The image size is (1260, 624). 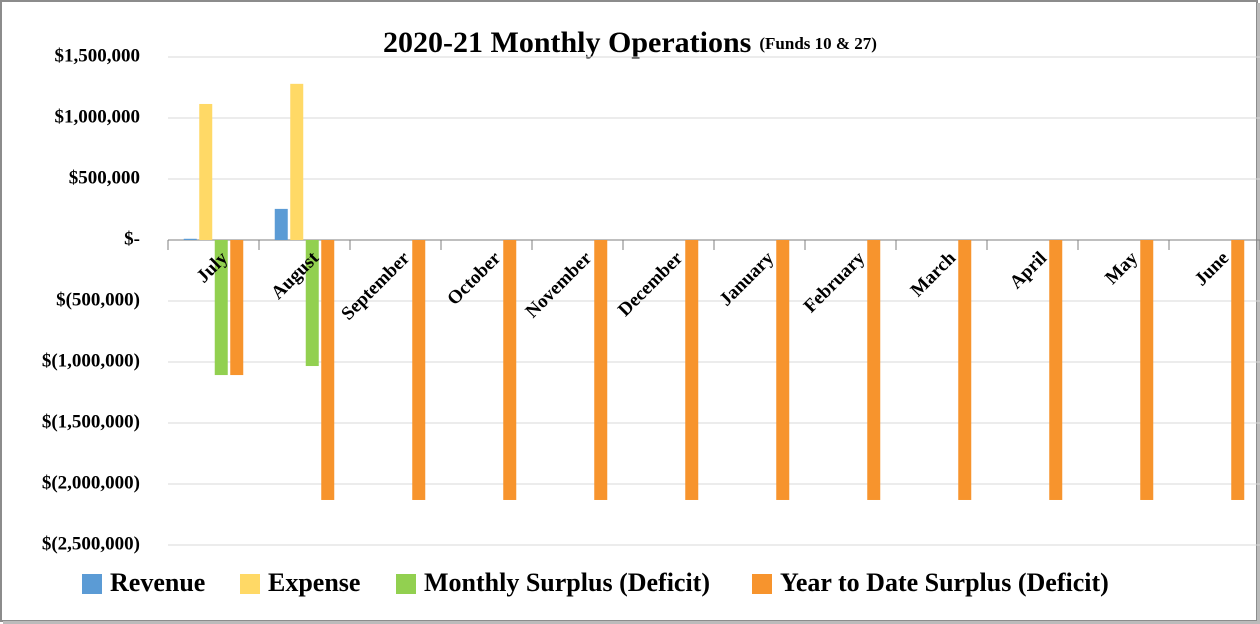 I want to click on y-tick-label: $(1,000,000), so click(x=91, y=360).